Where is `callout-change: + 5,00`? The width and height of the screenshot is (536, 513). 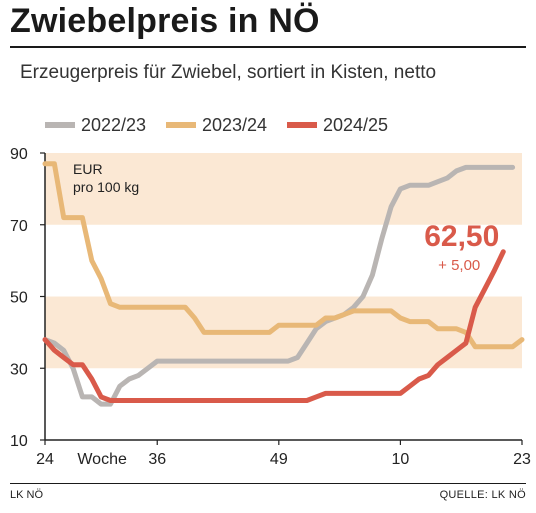 callout-change: + 5,00 is located at coordinates (459, 265).